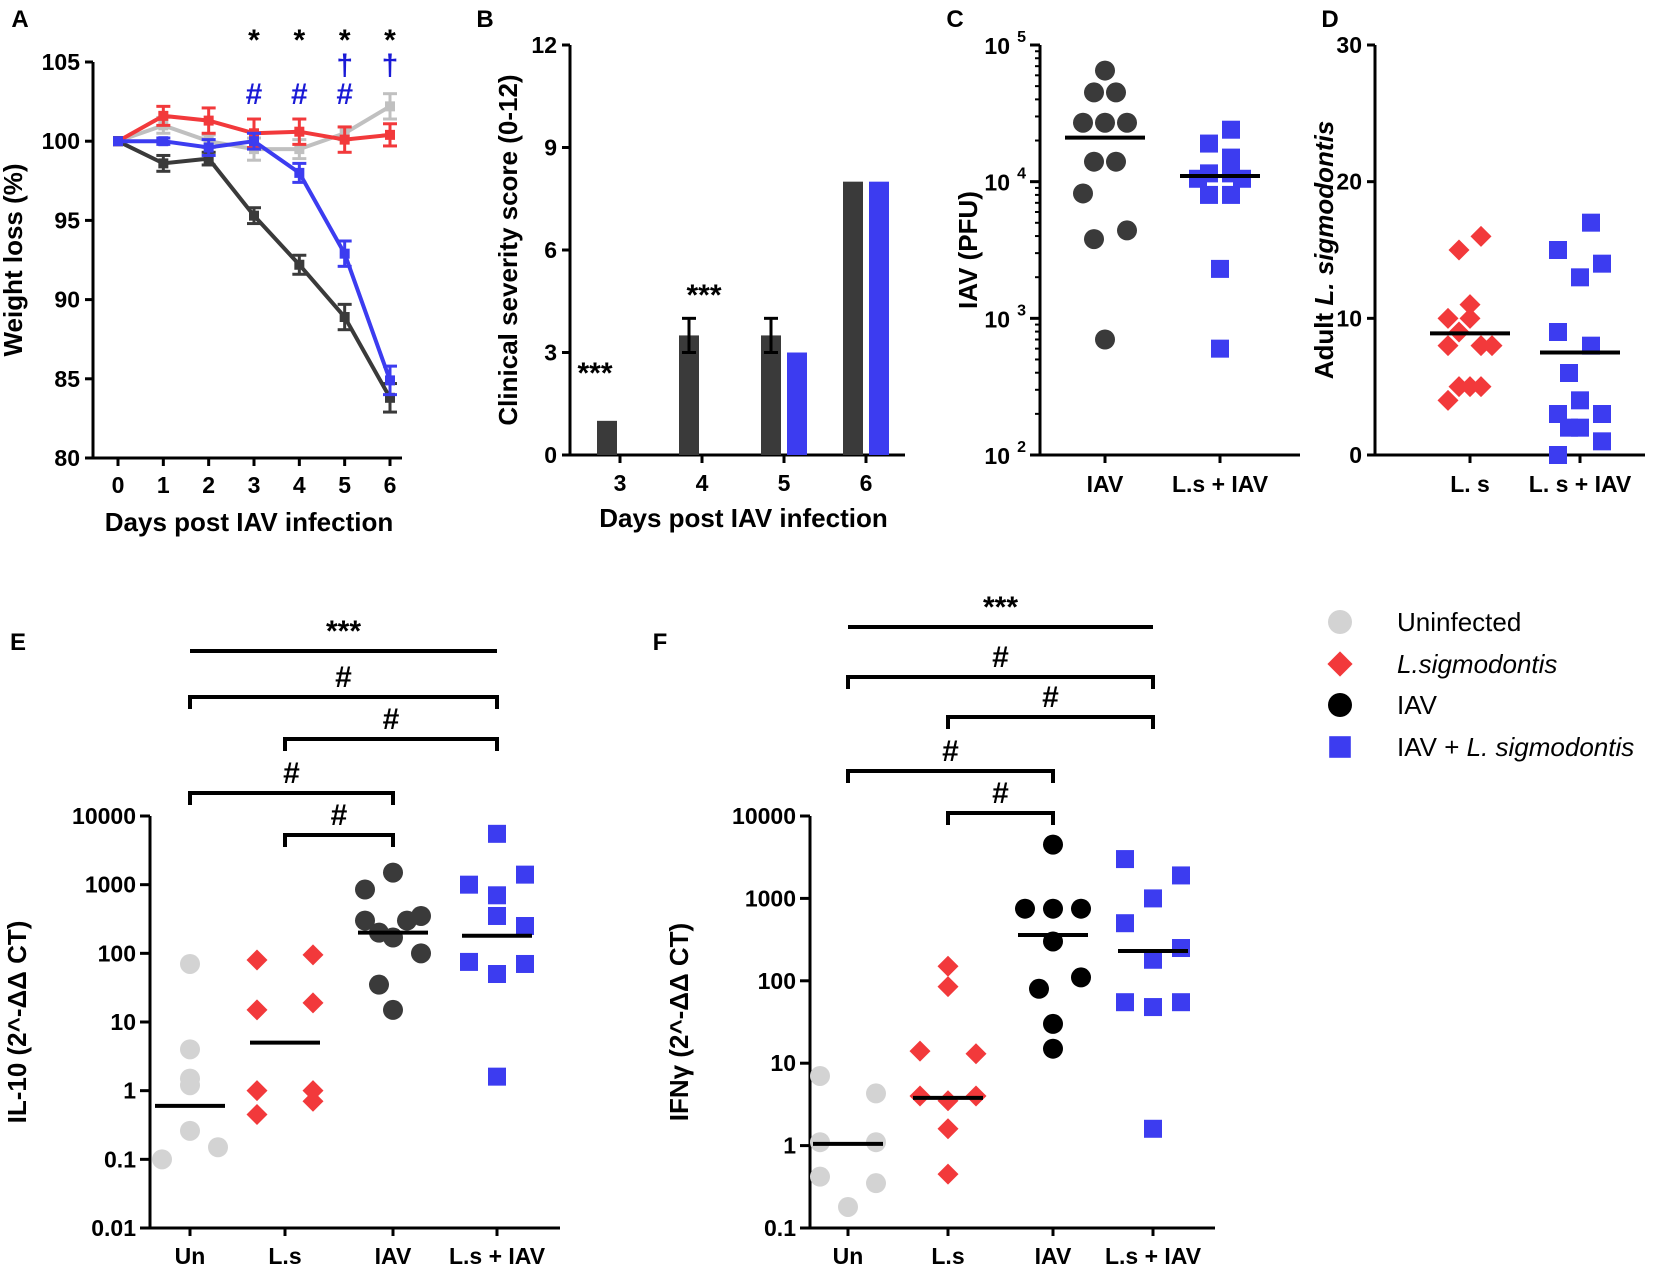 Image resolution: width=1654 pixels, height=1272 pixels. What do you see at coordinates (1021, 174) in the screenshot?
I see `y-tick-exponent: 4` at bounding box center [1021, 174].